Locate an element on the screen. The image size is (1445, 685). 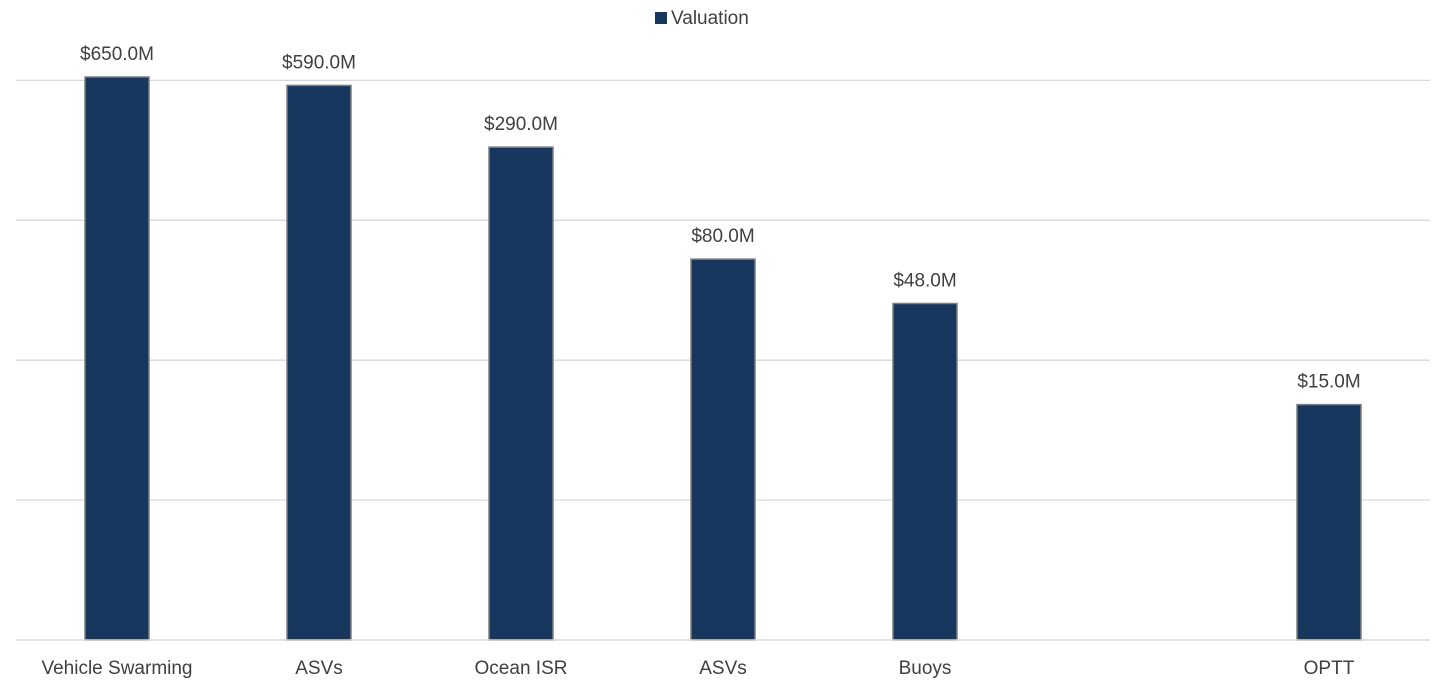
x-tick-label: Ocean ISR is located at coordinates (521, 668).